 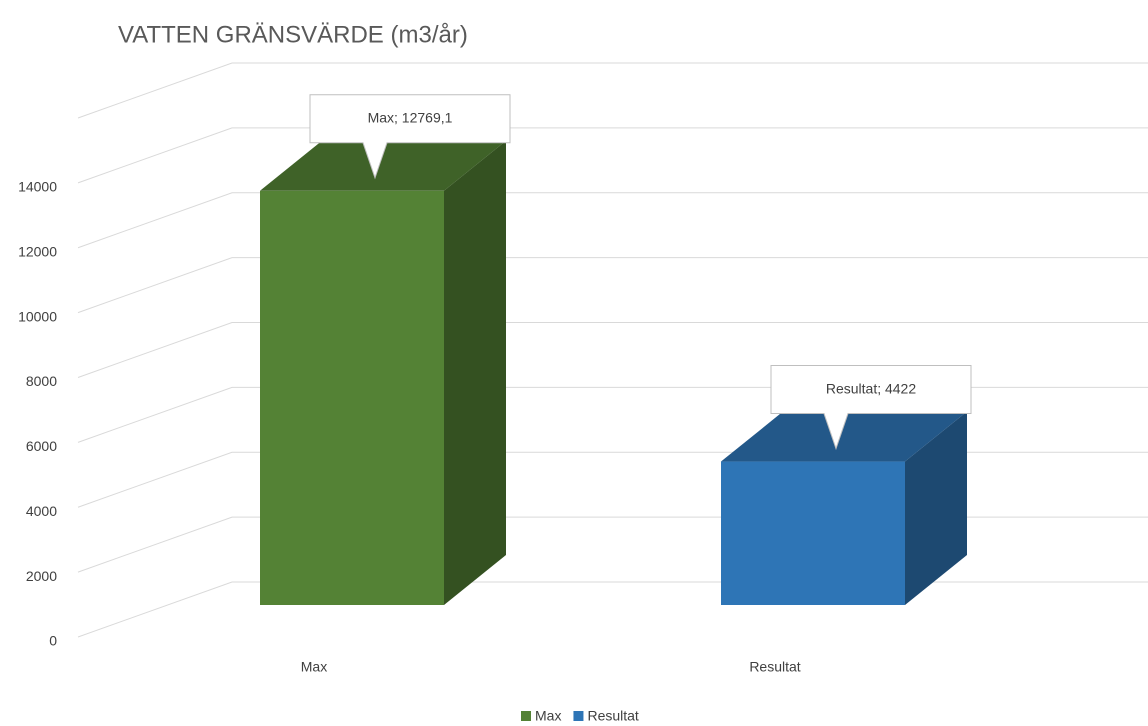 I want to click on y-tick-label: 6000, so click(x=41, y=446).